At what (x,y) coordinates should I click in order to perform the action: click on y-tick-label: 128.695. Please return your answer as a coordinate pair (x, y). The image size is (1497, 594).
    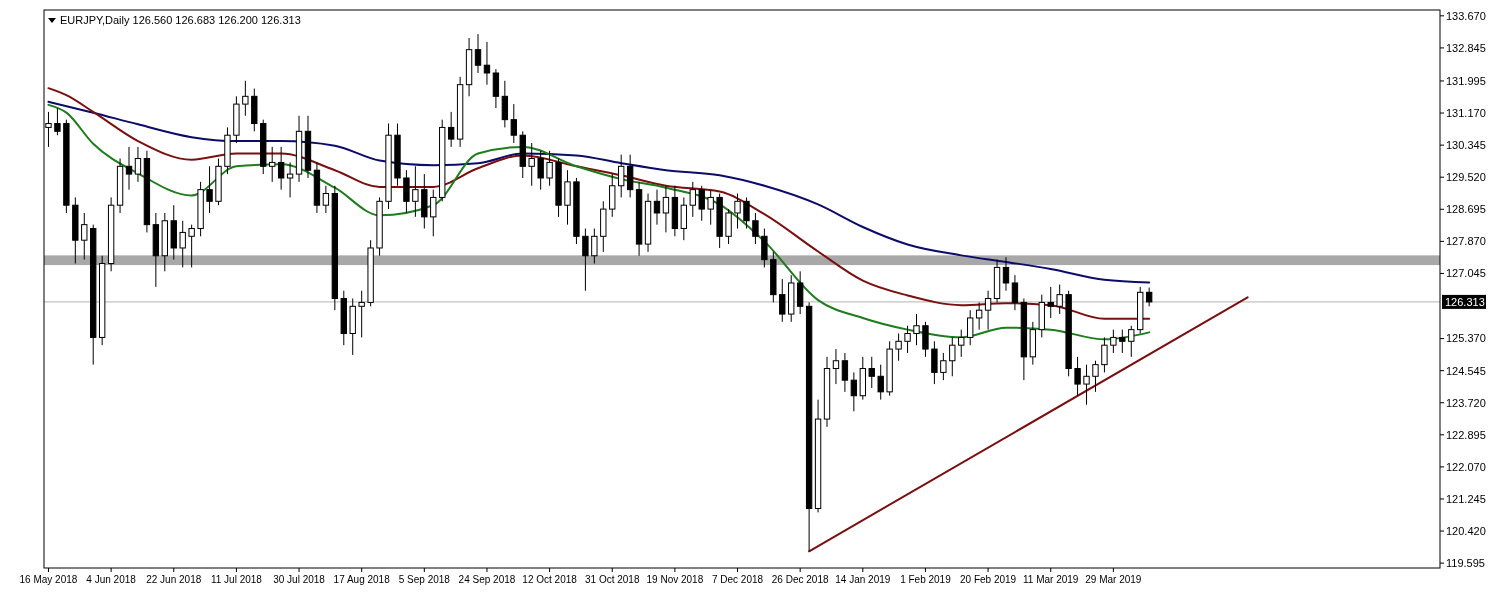
    Looking at the image, I should click on (1466, 209).